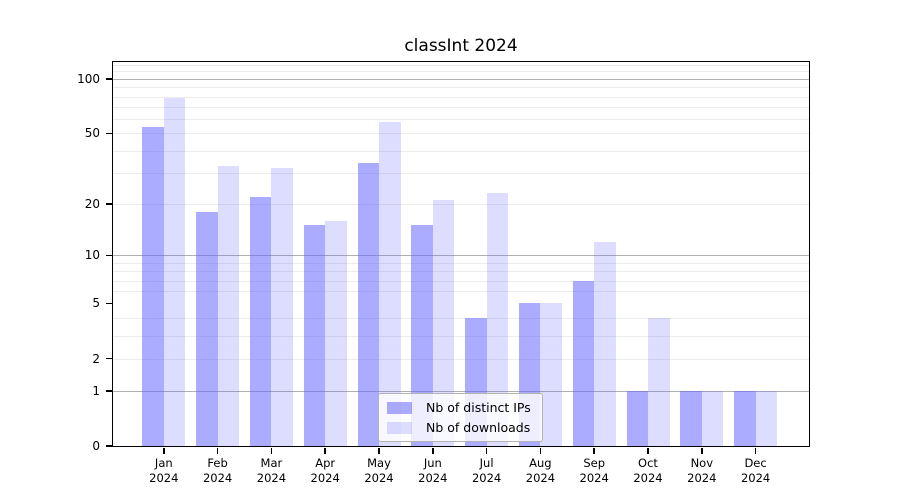 The image size is (900, 500). Describe the element at coordinates (755, 450) in the screenshot. I see `x-tick-mark-dec` at that location.